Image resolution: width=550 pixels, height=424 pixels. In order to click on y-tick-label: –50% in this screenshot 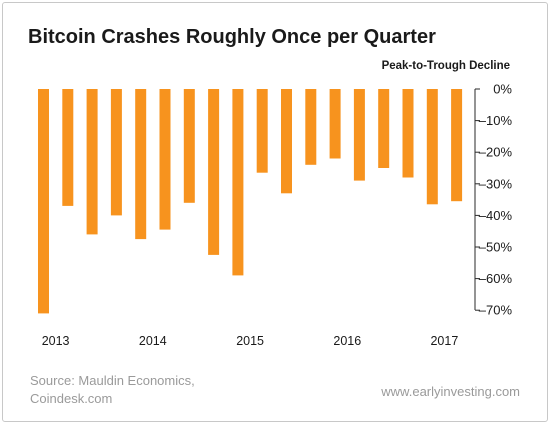, I will do `click(496, 247)`.